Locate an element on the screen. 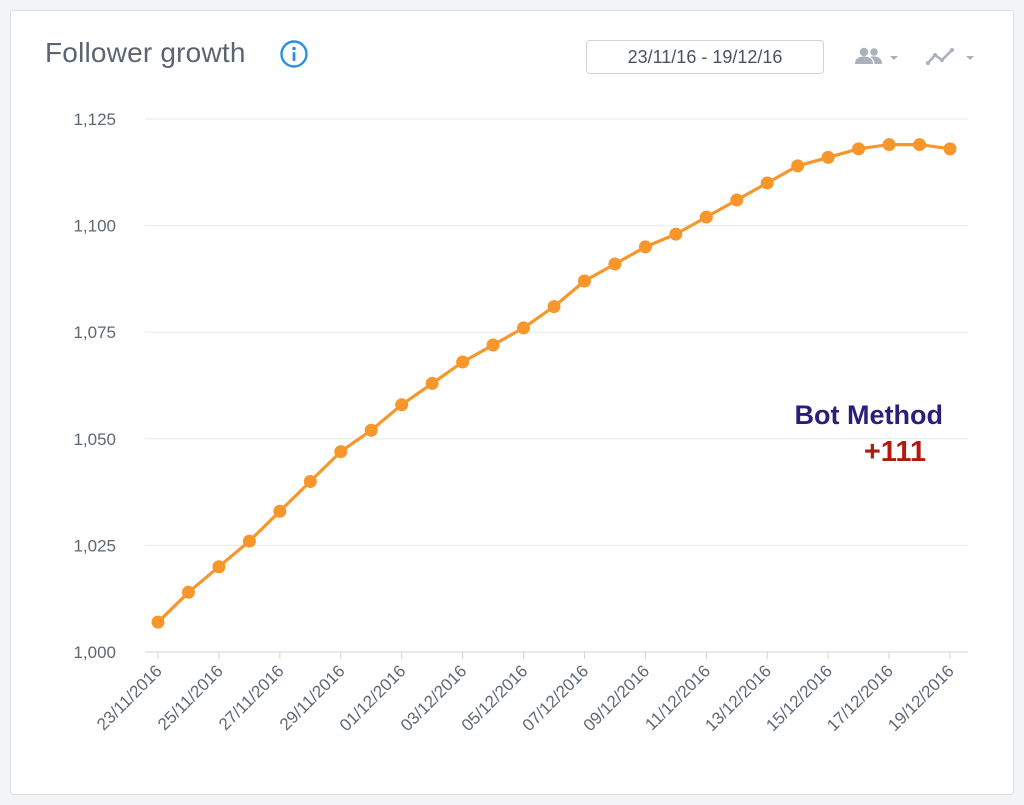  y-axis-ticks: 1,000 1,025 1,050 1,075 1,100 1,125 is located at coordinates (94, 386).